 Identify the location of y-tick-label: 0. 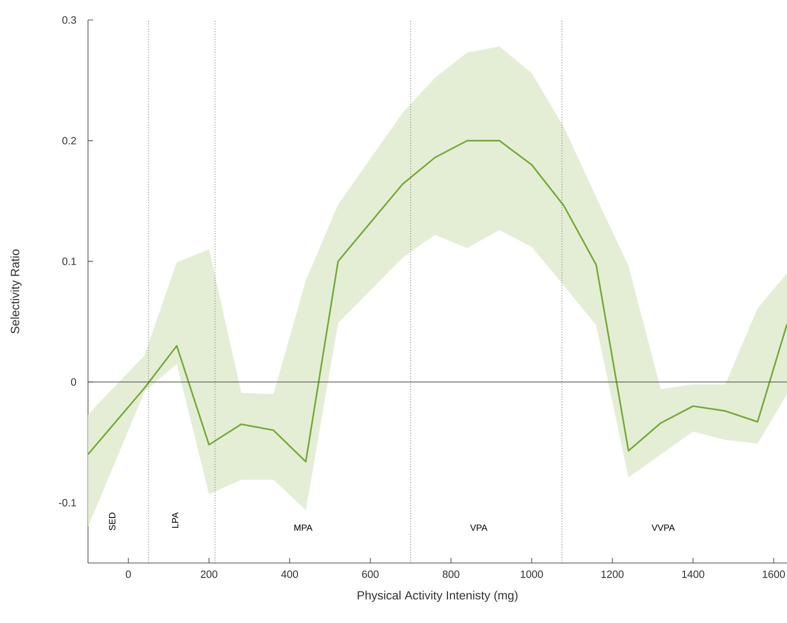
(73, 382).